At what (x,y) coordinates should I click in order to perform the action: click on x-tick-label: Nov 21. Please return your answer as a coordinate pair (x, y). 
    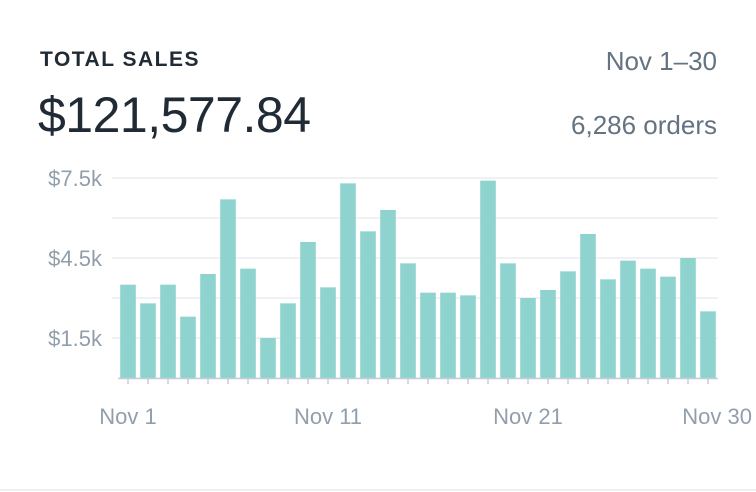
    Looking at the image, I should click on (528, 416).